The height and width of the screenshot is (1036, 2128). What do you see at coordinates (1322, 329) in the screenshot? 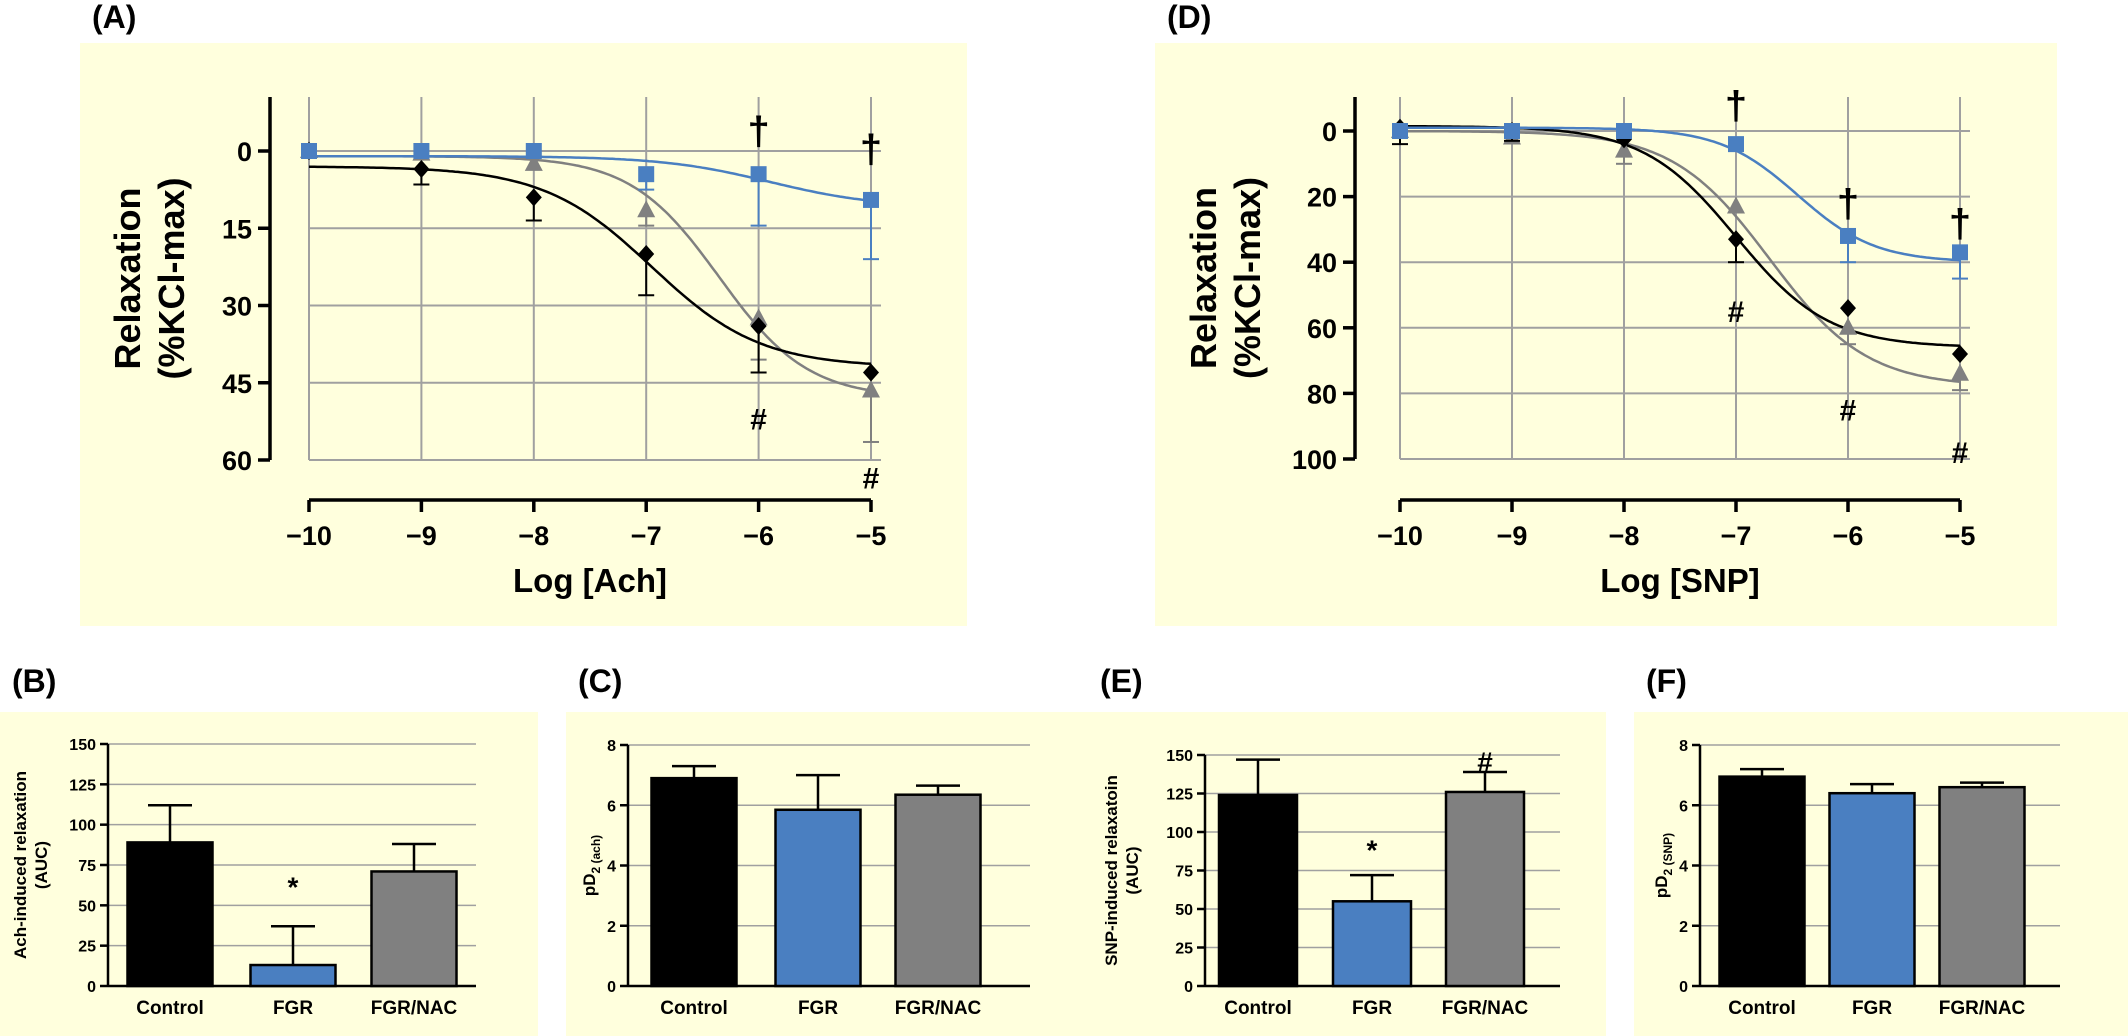
I see `y-tick-label: 60` at bounding box center [1322, 329].